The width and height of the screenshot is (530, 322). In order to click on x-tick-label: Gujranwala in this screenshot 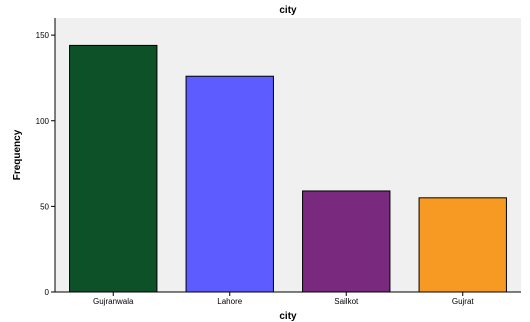, I will do `click(113, 301)`.